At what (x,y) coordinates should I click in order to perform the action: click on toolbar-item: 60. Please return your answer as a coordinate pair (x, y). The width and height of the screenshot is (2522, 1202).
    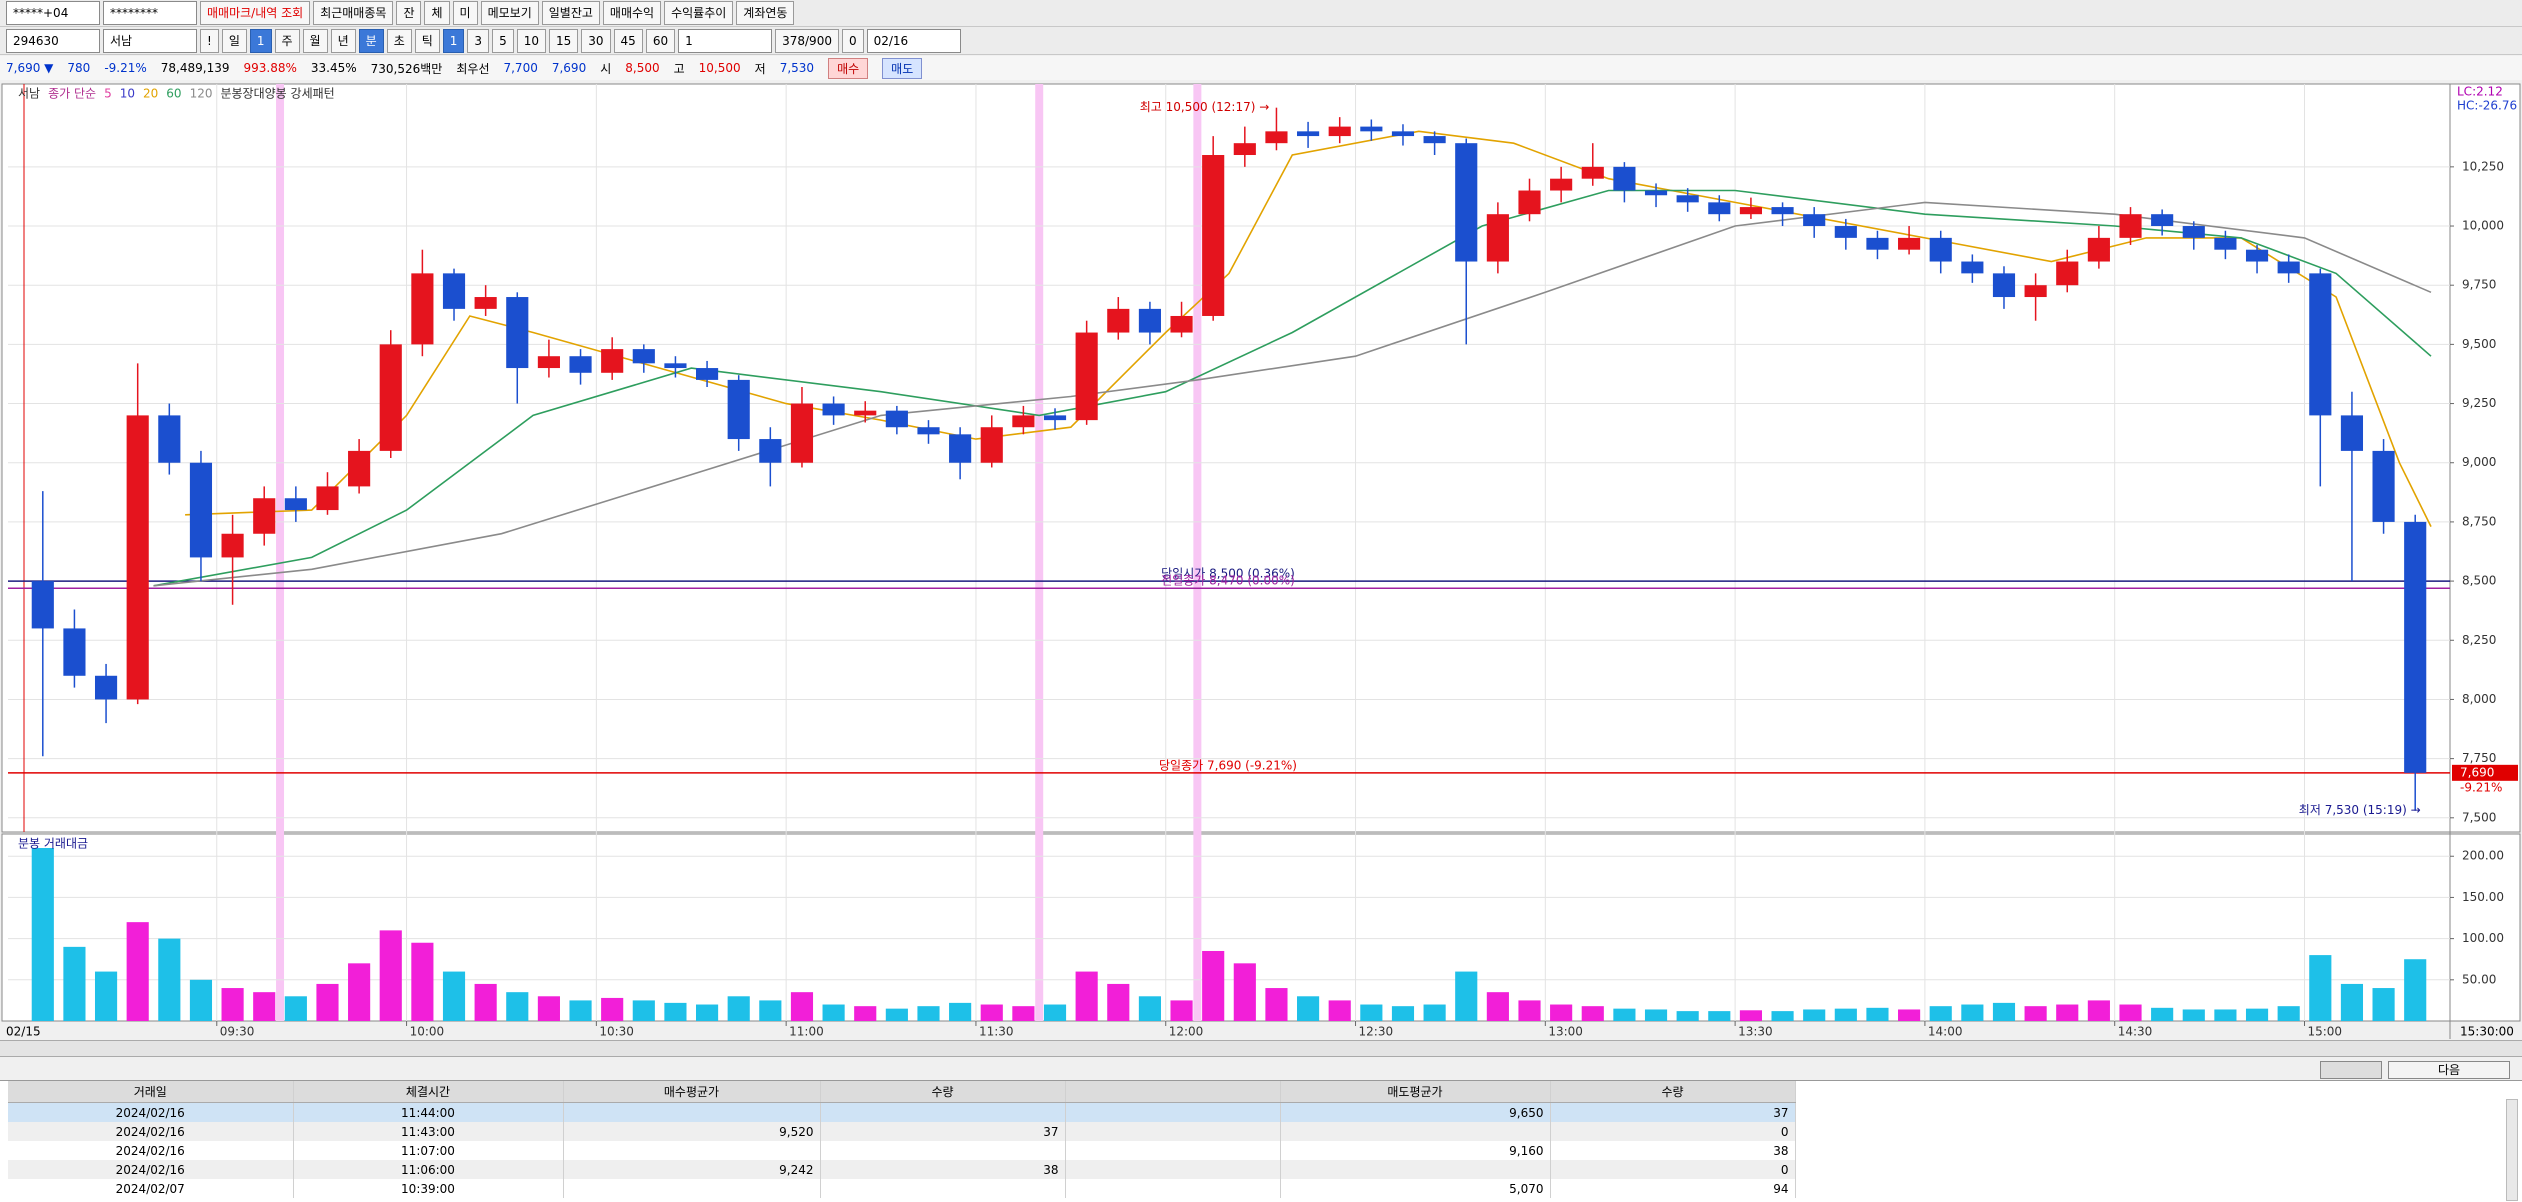
    Looking at the image, I should click on (660, 40).